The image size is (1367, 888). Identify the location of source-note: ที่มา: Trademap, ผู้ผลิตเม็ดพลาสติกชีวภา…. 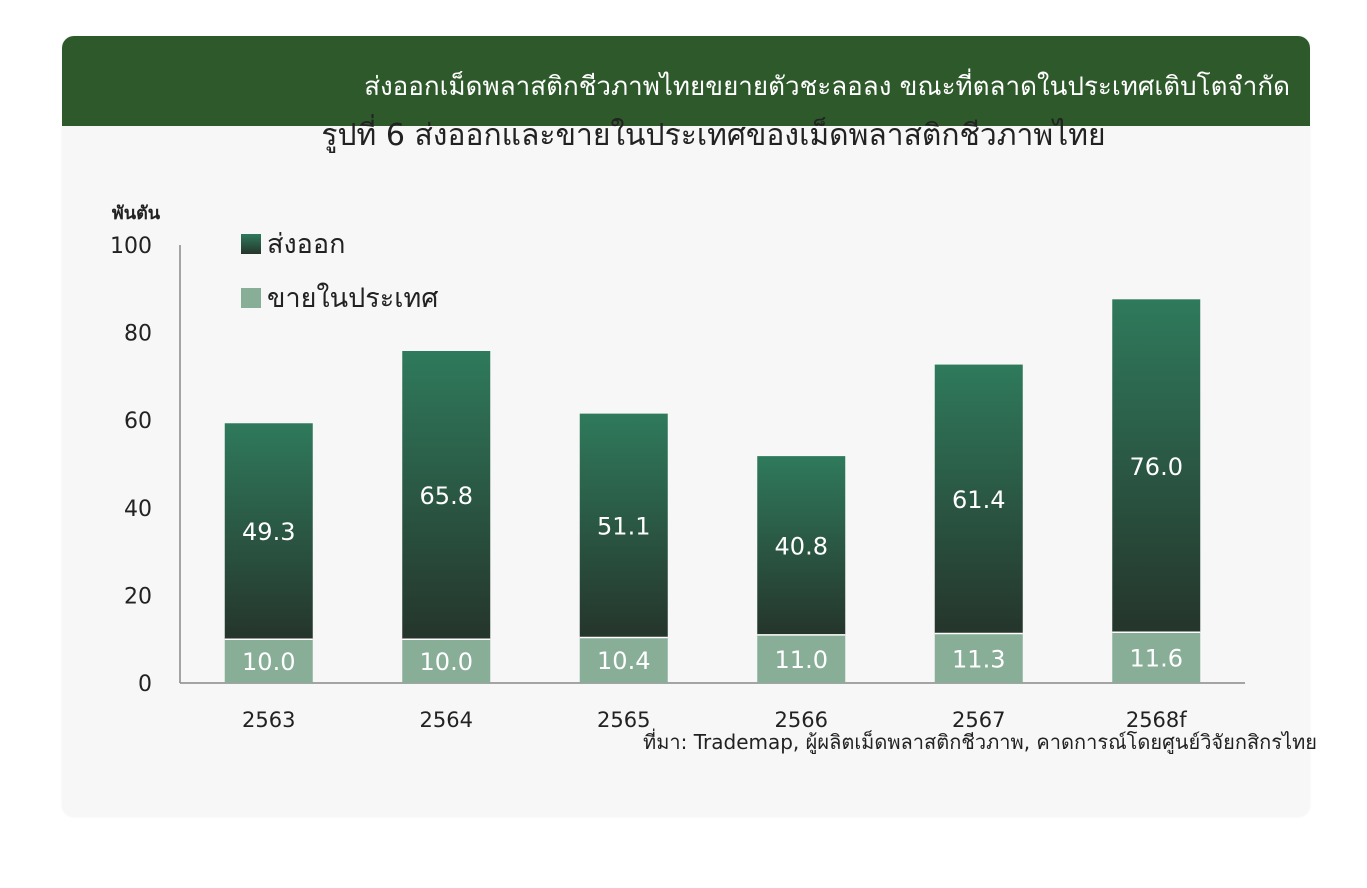
(980, 742).